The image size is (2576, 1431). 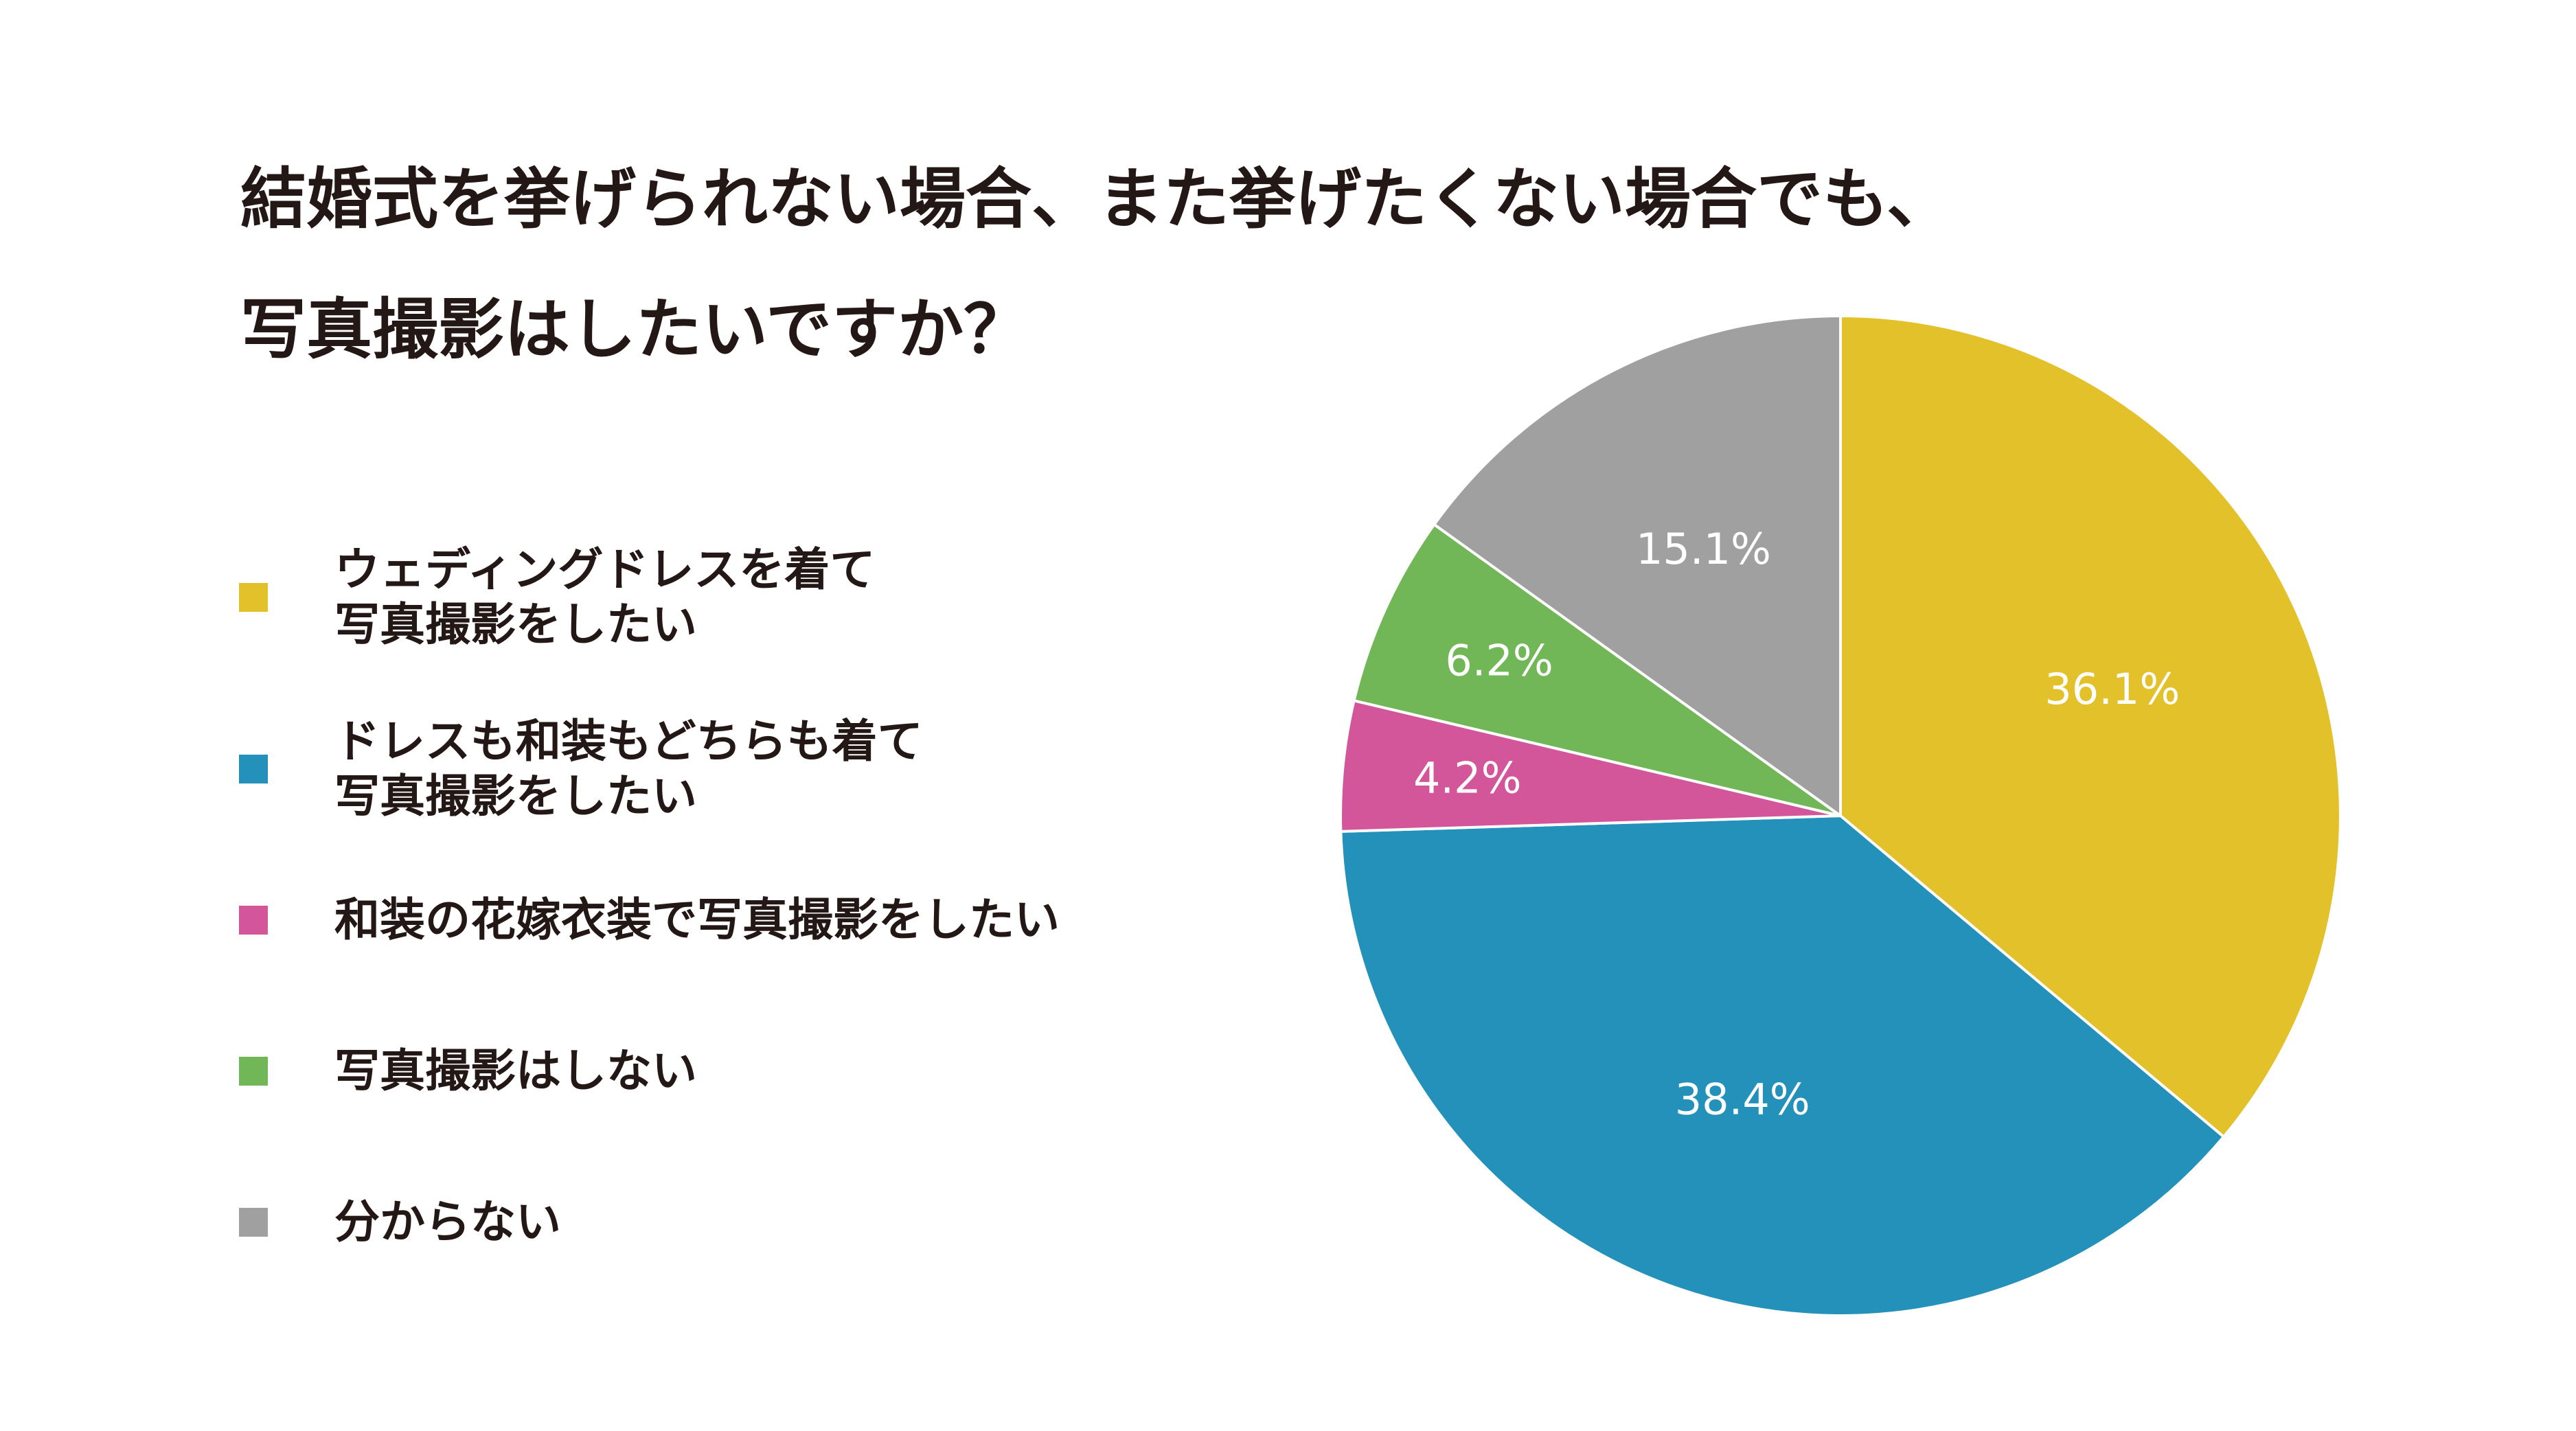 What do you see at coordinates (1742, 1099) in the screenshot?
I see `pie-slice-label-dress-and-kimono: 38.4%` at bounding box center [1742, 1099].